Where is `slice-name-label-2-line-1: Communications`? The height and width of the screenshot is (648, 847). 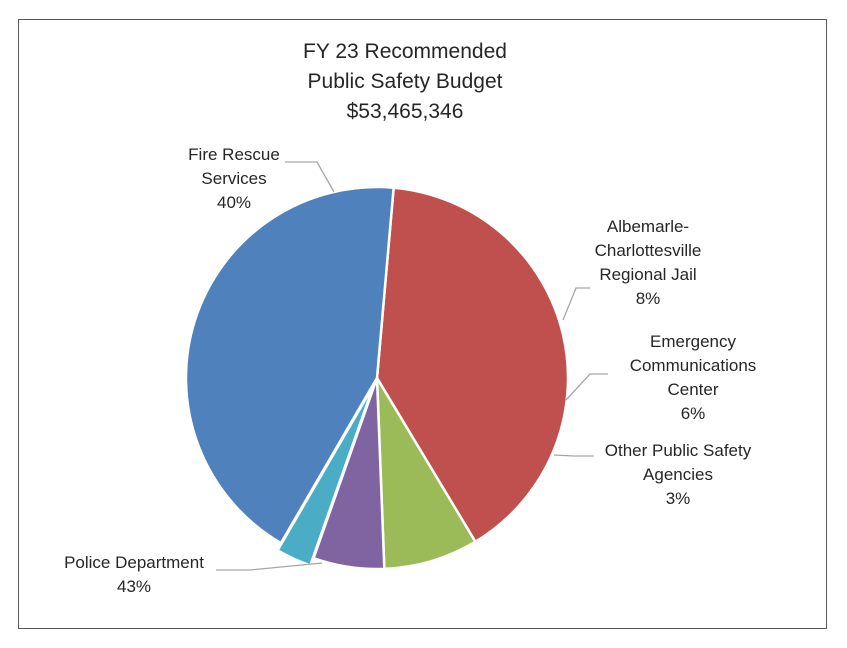
slice-name-label-2-line-1: Communications is located at coordinates (693, 365).